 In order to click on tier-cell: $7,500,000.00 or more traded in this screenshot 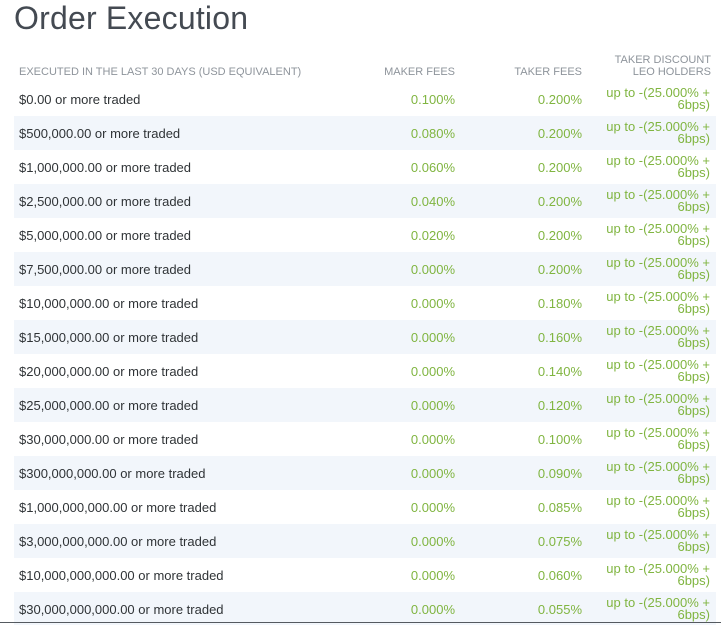, I will do `click(105, 269)`.